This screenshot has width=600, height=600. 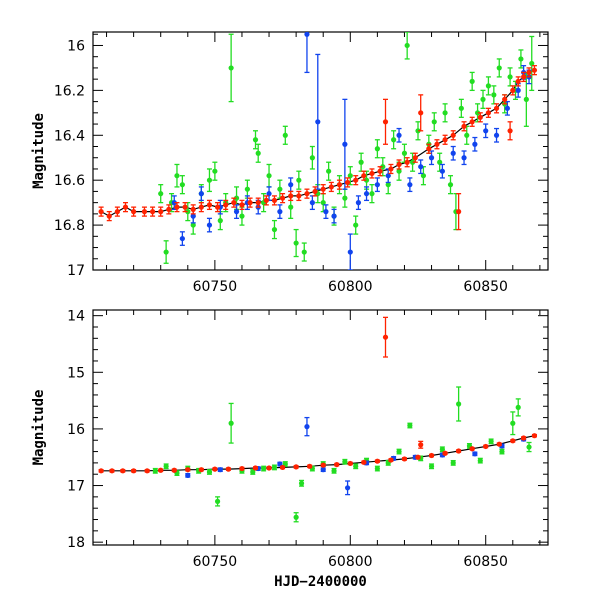 What do you see at coordinates (76, 543) in the screenshot?
I see `y-tick-label: 18` at bounding box center [76, 543].